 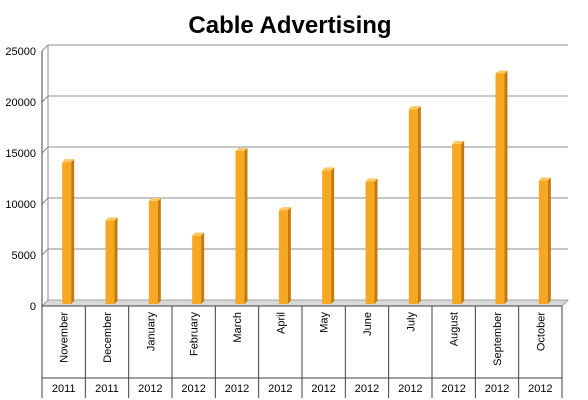 I want to click on y-tick-label: 5000, so click(x=24, y=256).